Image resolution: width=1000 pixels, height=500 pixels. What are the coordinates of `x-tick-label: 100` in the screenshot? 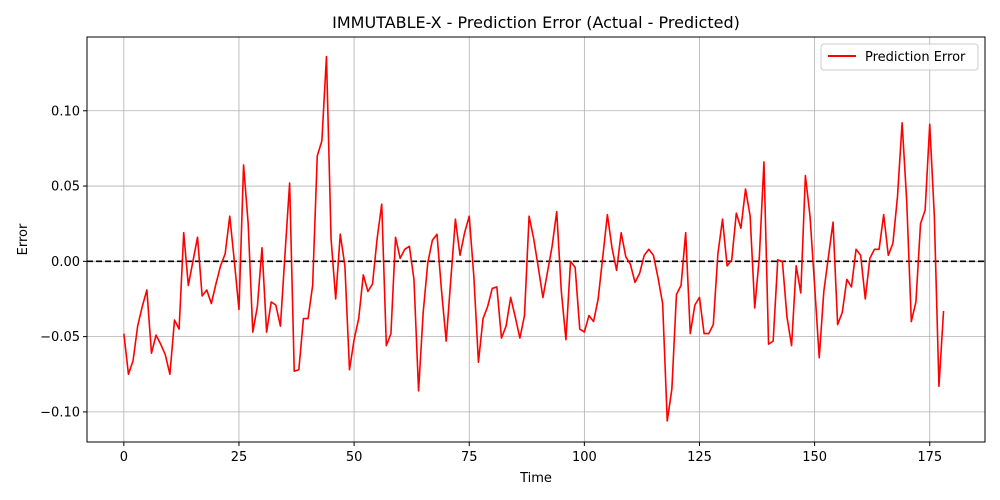 It's located at (584, 457).